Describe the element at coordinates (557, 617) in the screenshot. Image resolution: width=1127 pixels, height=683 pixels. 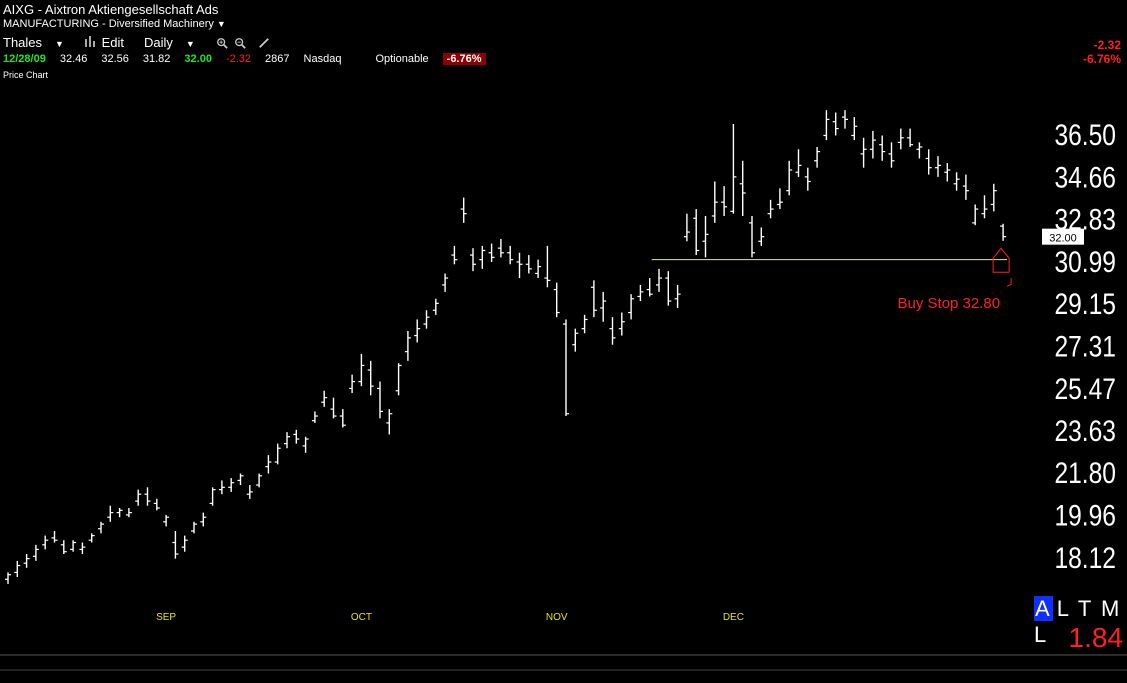
I see `month-label: NOV` at that location.